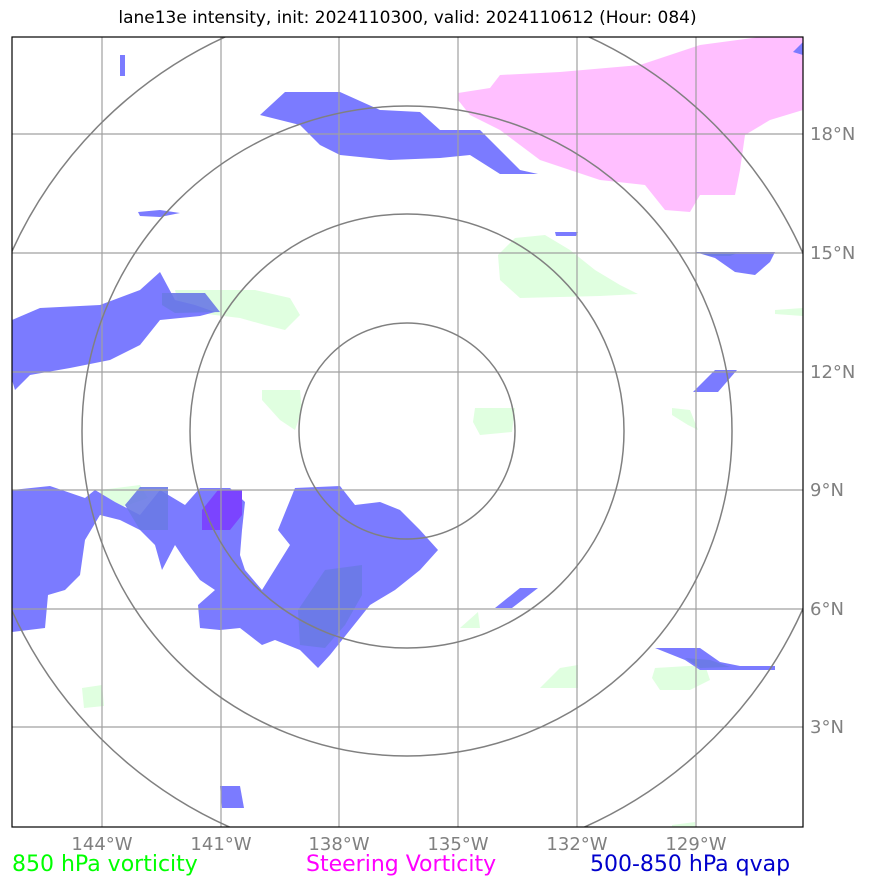 The height and width of the screenshot is (891, 873). Describe the element at coordinates (101, 844) in the screenshot. I see `lon-label-144w: 144°W` at that location.